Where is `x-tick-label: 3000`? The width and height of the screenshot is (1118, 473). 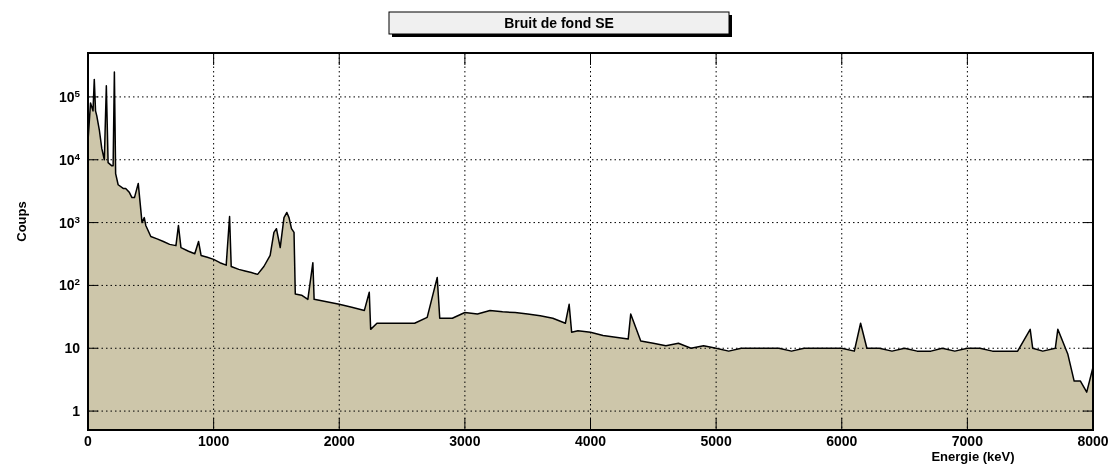
x-tick-label: 3000 is located at coordinates (465, 441).